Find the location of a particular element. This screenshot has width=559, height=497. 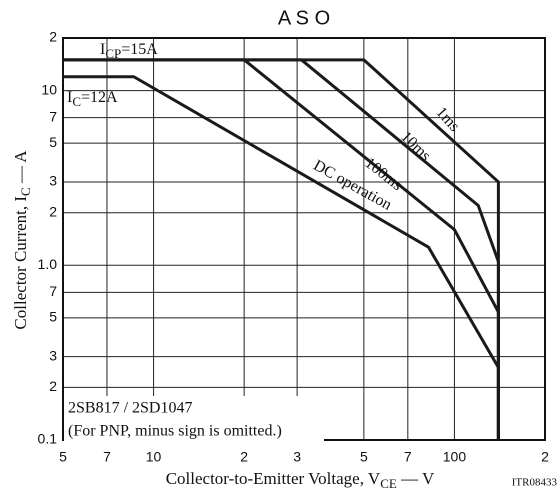

x-tick-label: 10 is located at coordinates (154, 457).